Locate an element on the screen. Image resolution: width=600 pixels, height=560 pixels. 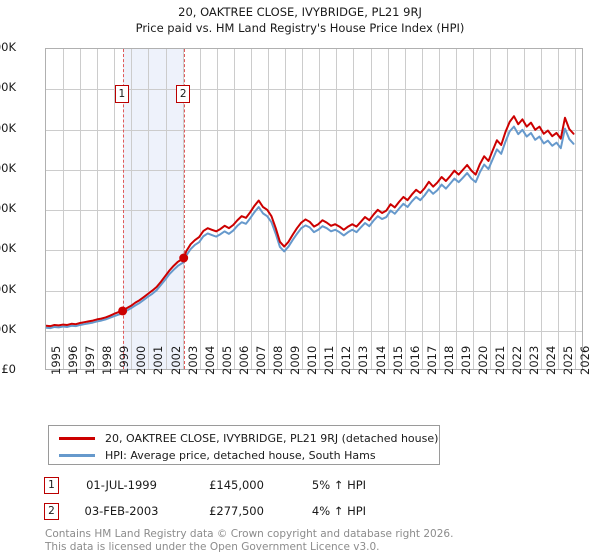
transaction-date: 03-FEB-2003 is located at coordinates (121, 511).